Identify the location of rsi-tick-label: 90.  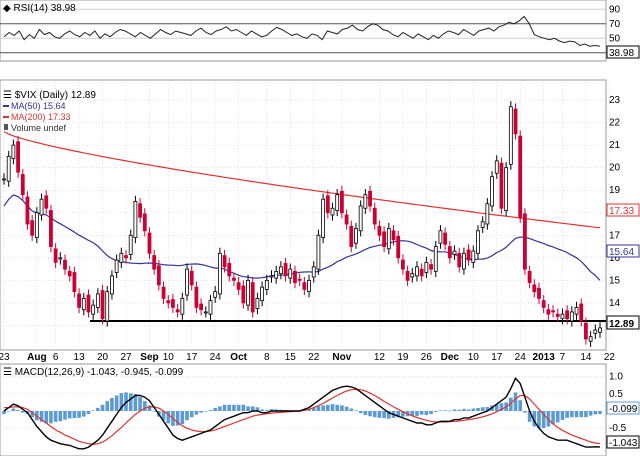
(615, 9).